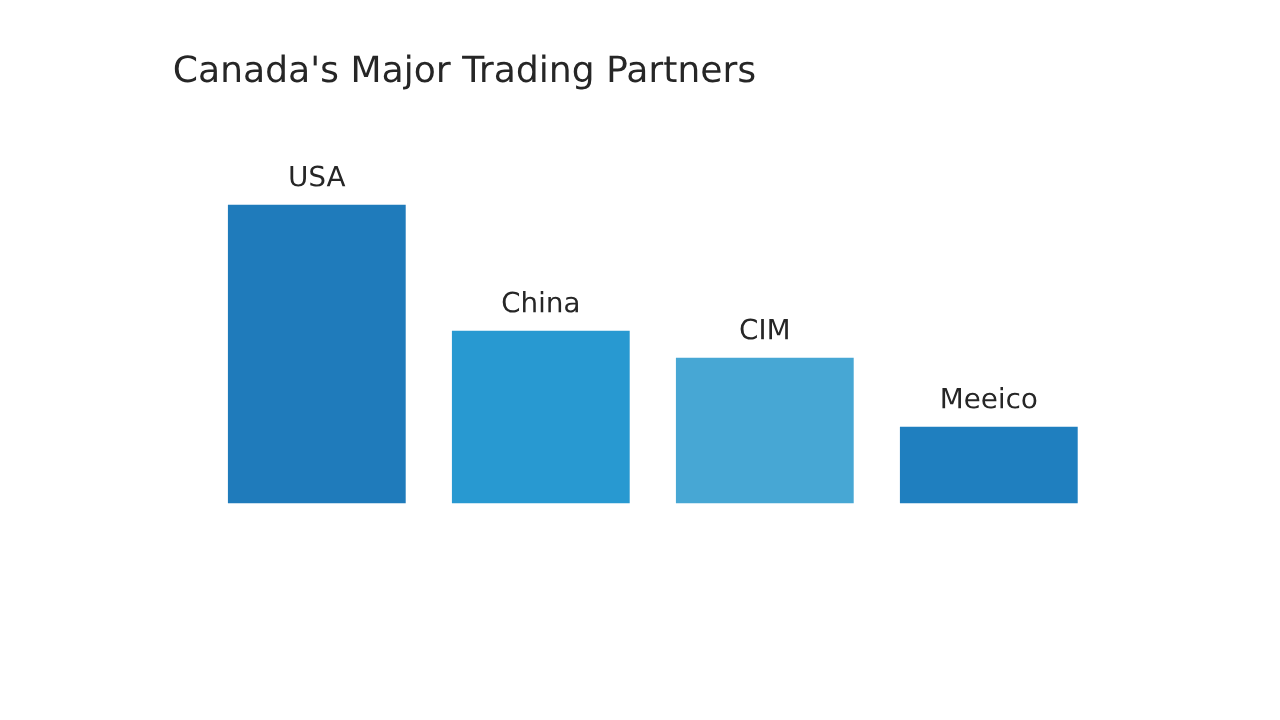 This screenshot has height=720, width=1280. Describe the element at coordinates (464, 72) in the screenshot. I see `chart-title: Canada's Major Trading Partners` at that location.